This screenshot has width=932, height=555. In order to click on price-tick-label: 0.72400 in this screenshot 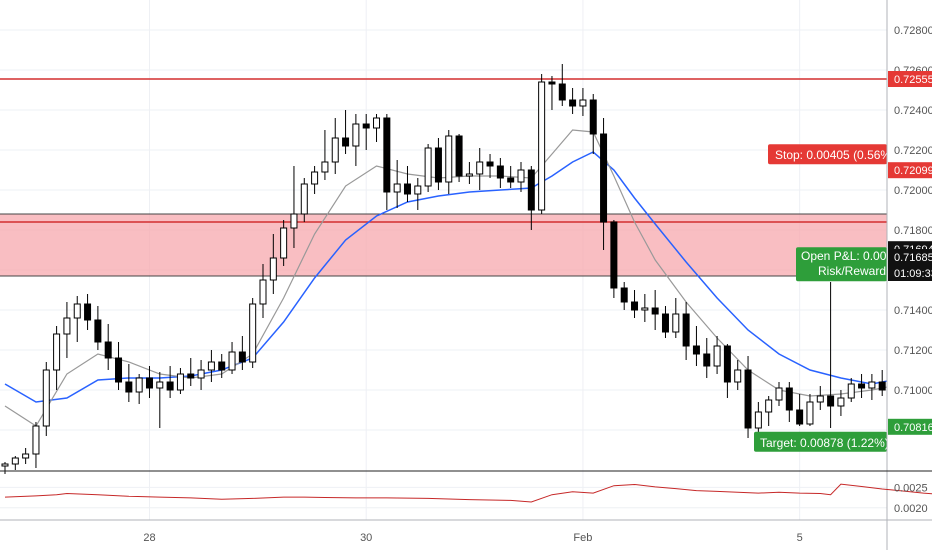, I will do `click(913, 111)`.